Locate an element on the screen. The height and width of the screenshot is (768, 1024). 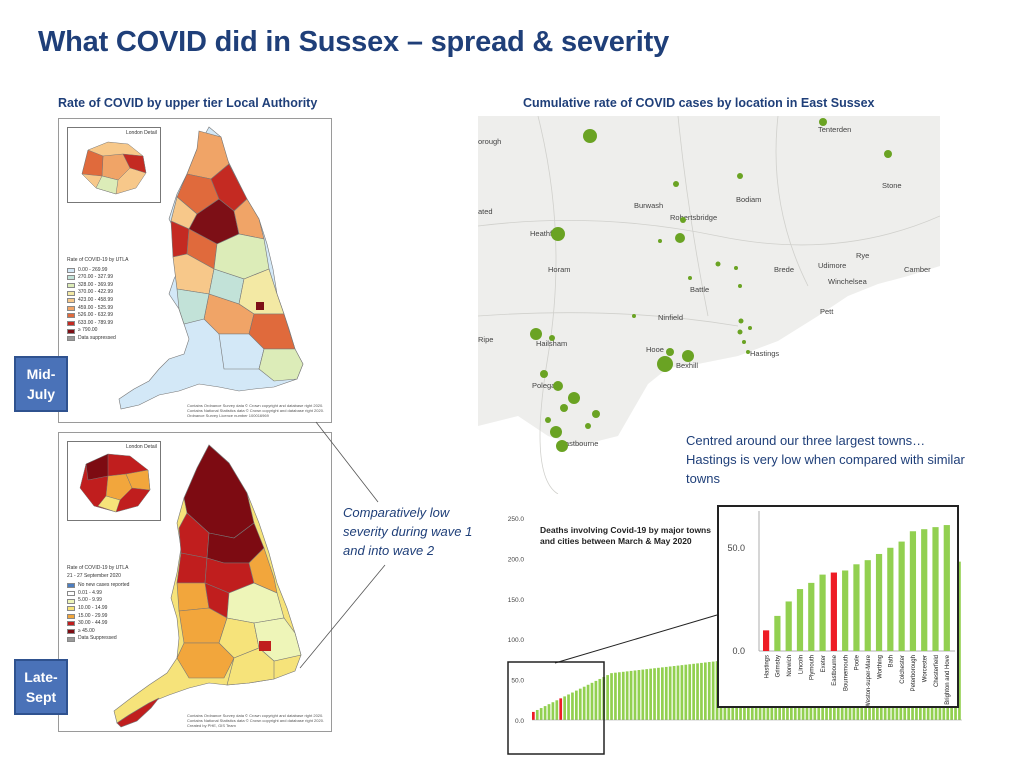
y-tick-label: 150.0 is located at coordinates (516, 600).